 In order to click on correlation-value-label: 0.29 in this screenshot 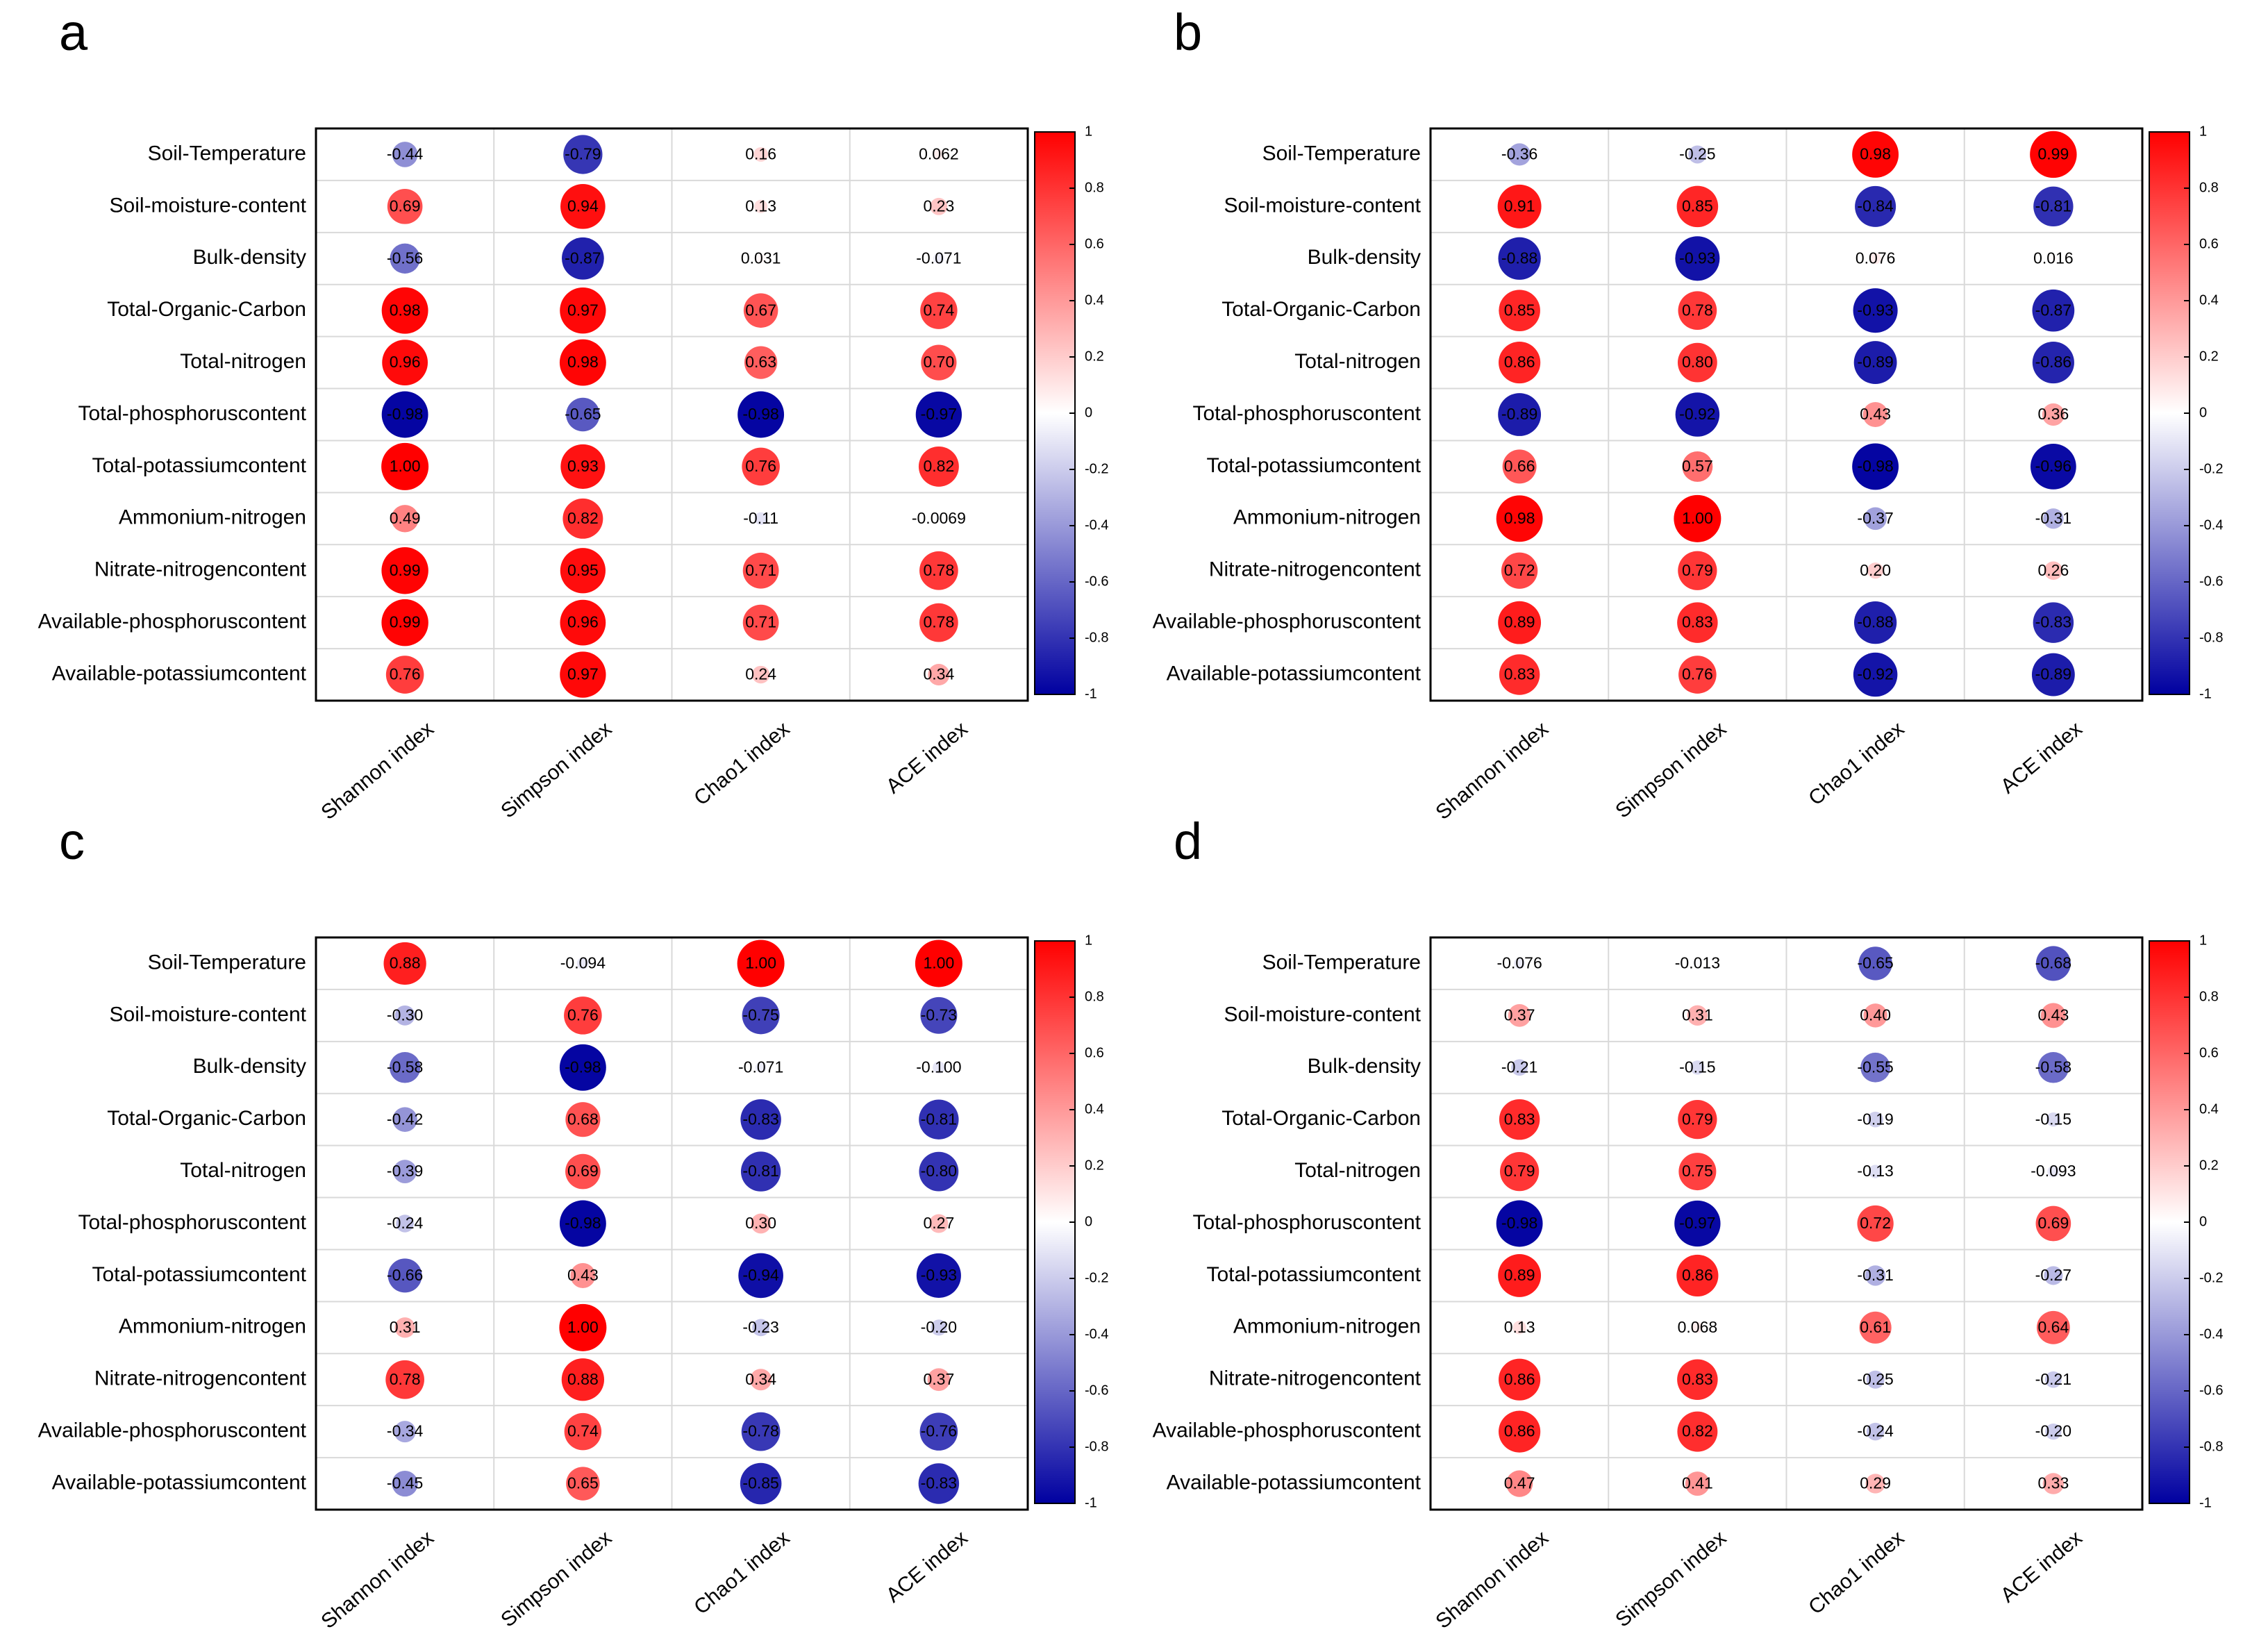, I will do `click(1875, 1483)`.